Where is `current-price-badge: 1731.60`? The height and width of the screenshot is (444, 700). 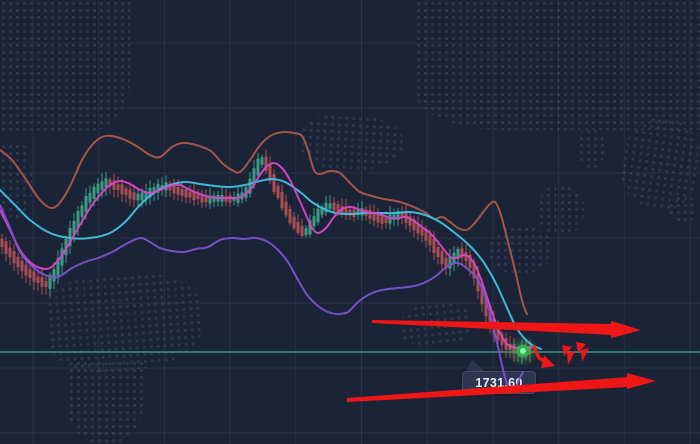 current-price-badge: 1731.60 is located at coordinates (499, 382).